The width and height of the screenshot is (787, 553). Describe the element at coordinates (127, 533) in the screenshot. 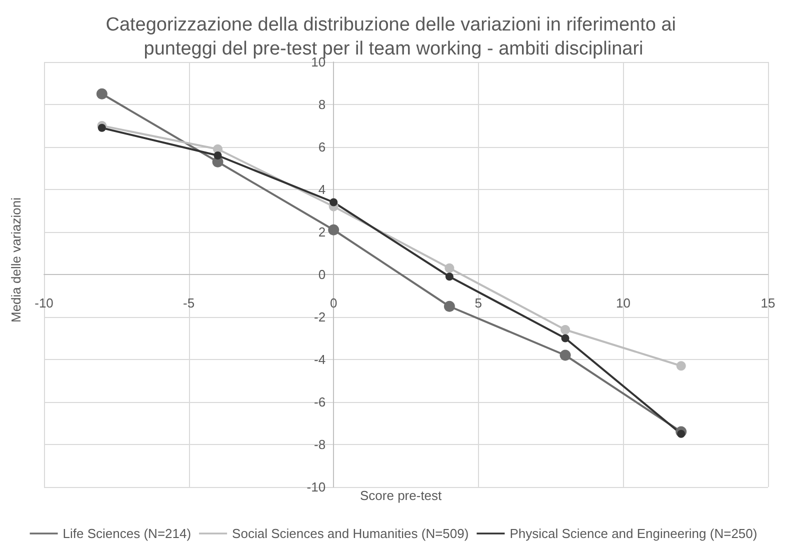

I see `legend-label: Life Sciences (N=214)` at that location.